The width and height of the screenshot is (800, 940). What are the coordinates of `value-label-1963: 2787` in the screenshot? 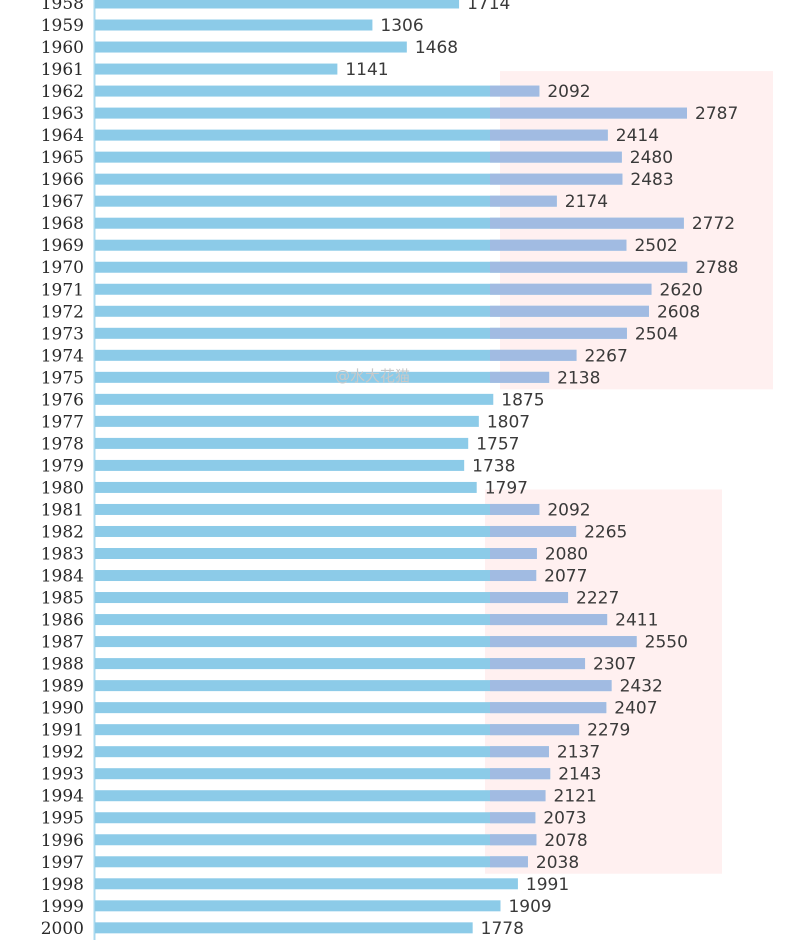 It's located at (716, 114).